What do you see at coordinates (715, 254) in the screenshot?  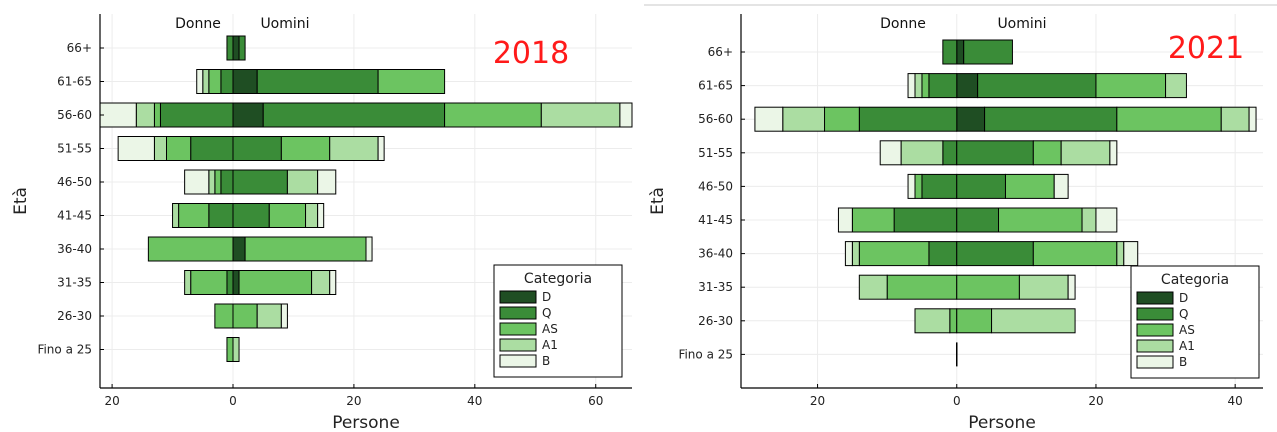 I see `y-tick-label: 36-40` at bounding box center [715, 254].